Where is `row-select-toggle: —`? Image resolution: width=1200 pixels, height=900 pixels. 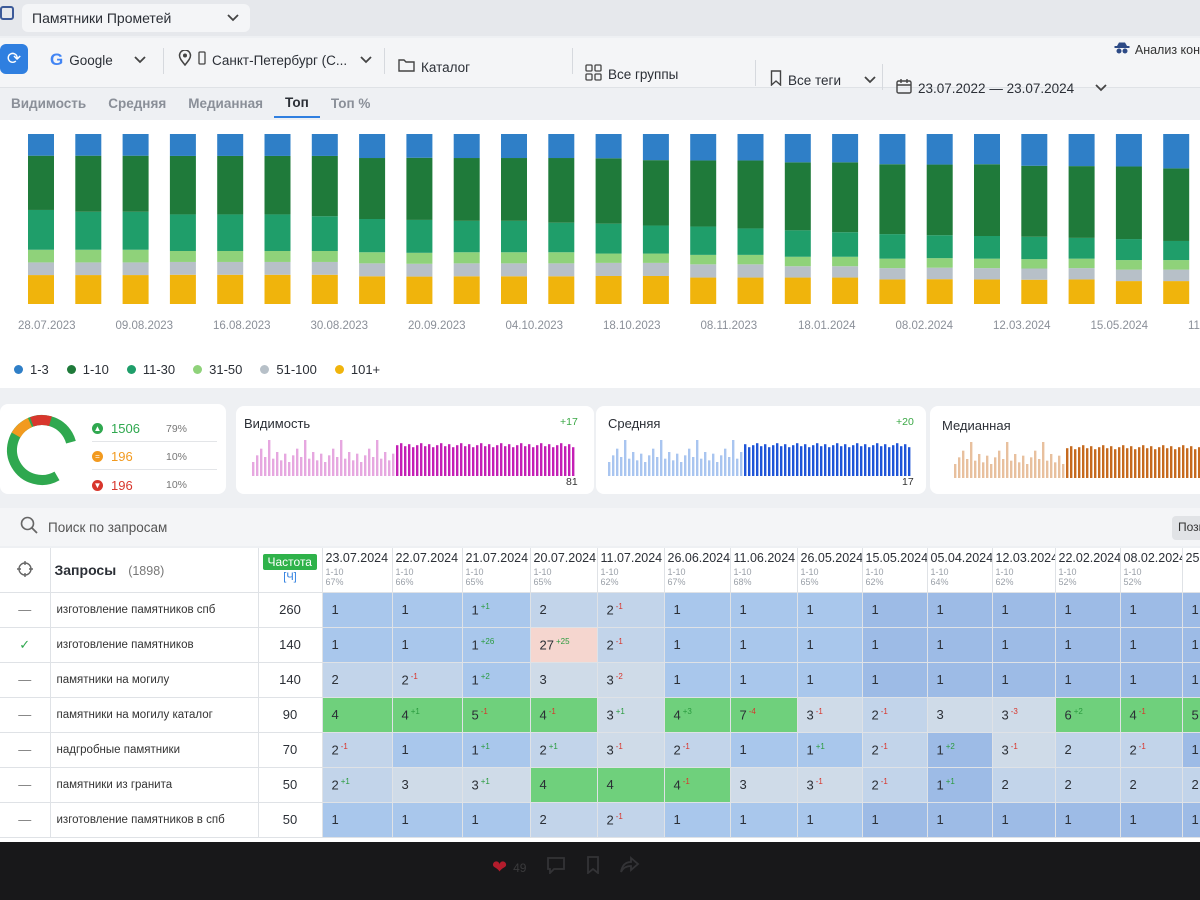 row-select-toggle: — is located at coordinates (25, 610).